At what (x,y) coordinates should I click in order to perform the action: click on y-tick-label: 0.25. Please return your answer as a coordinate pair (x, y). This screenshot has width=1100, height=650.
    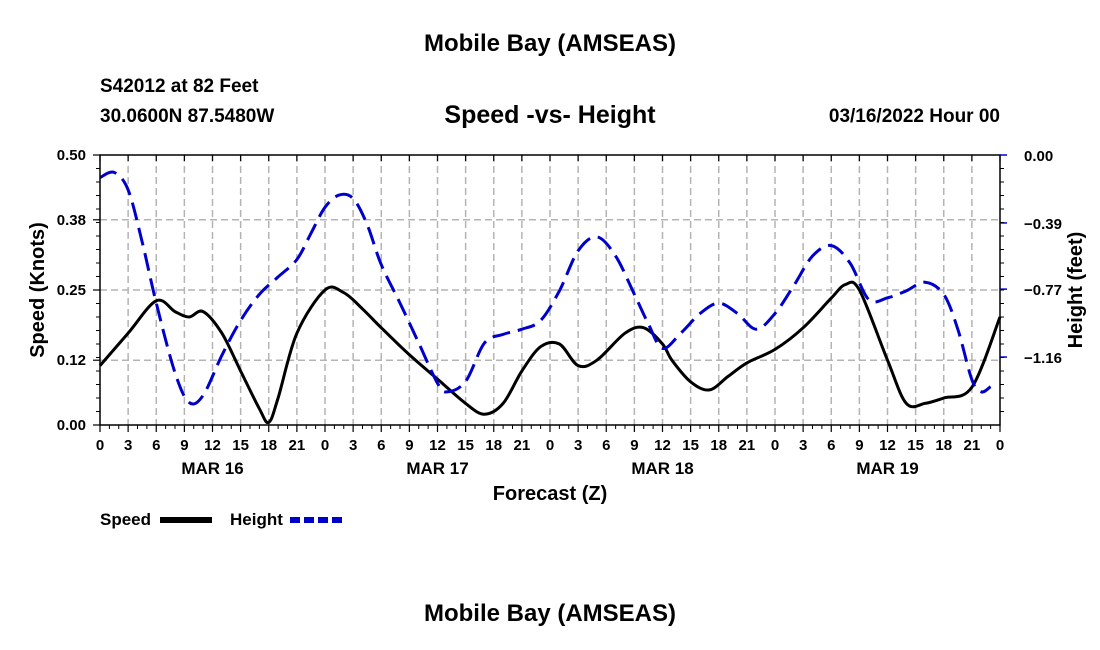
    Looking at the image, I should click on (71, 290).